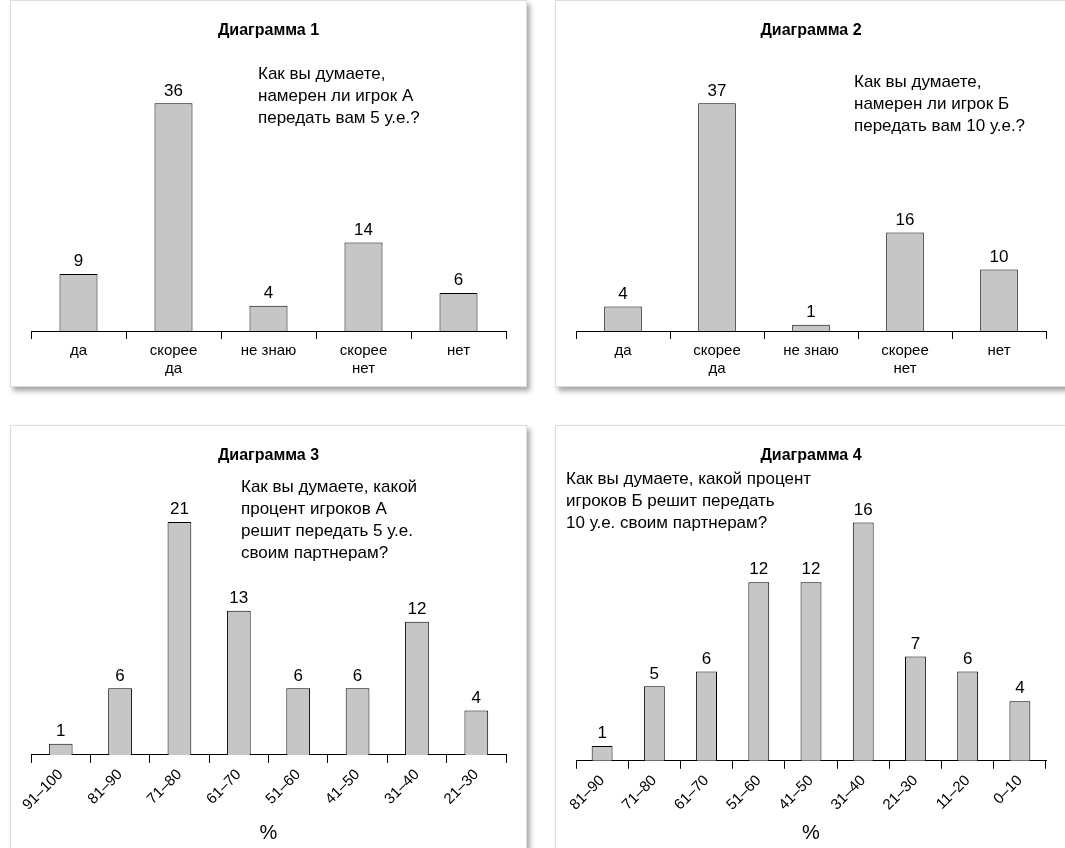  What do you see at coordinates (173, 90) in the screenshot?
I see `data-label: 36` at bounding box center [173, 90].